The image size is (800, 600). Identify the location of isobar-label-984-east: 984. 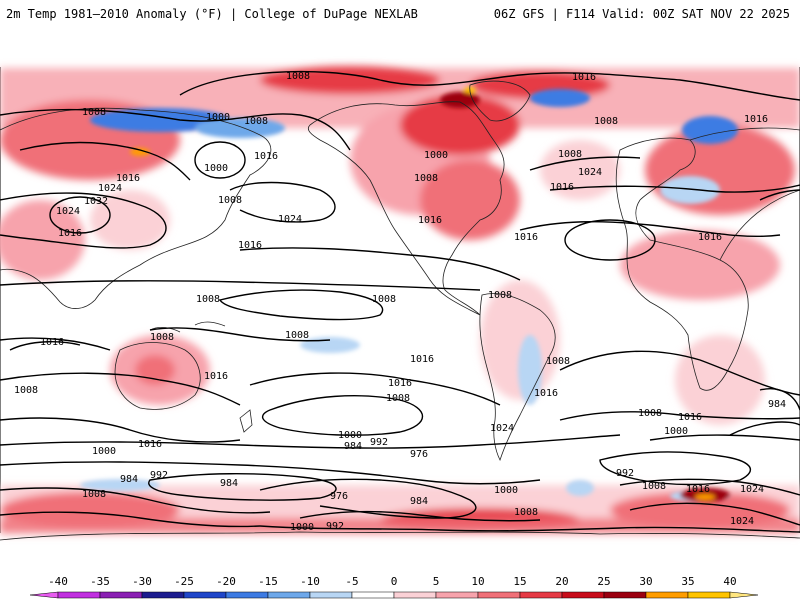
(777, 404).